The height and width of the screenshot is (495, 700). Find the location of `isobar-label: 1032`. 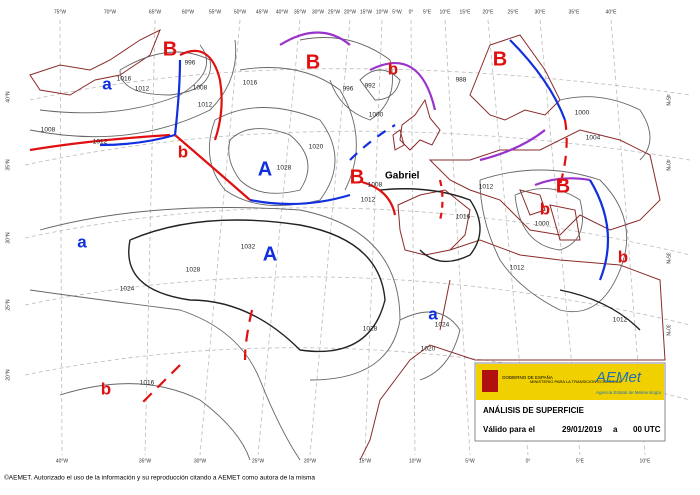

isobar-label: 1032 is located at coordinates (248, 247).